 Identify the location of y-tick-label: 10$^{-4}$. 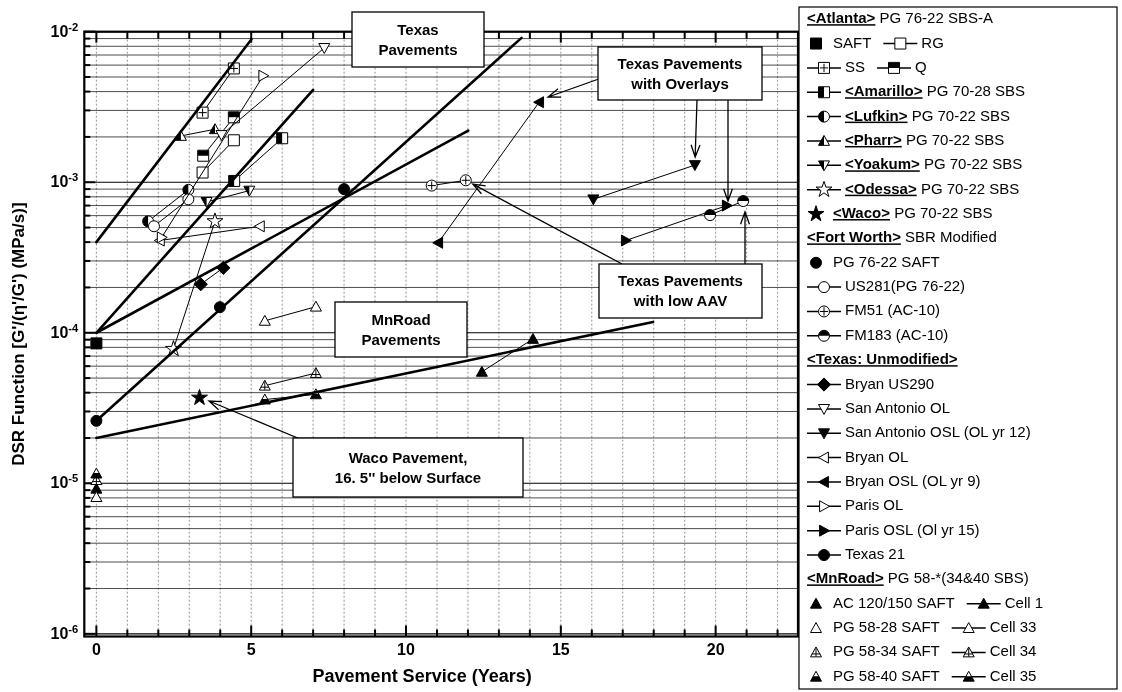
(65, 331).